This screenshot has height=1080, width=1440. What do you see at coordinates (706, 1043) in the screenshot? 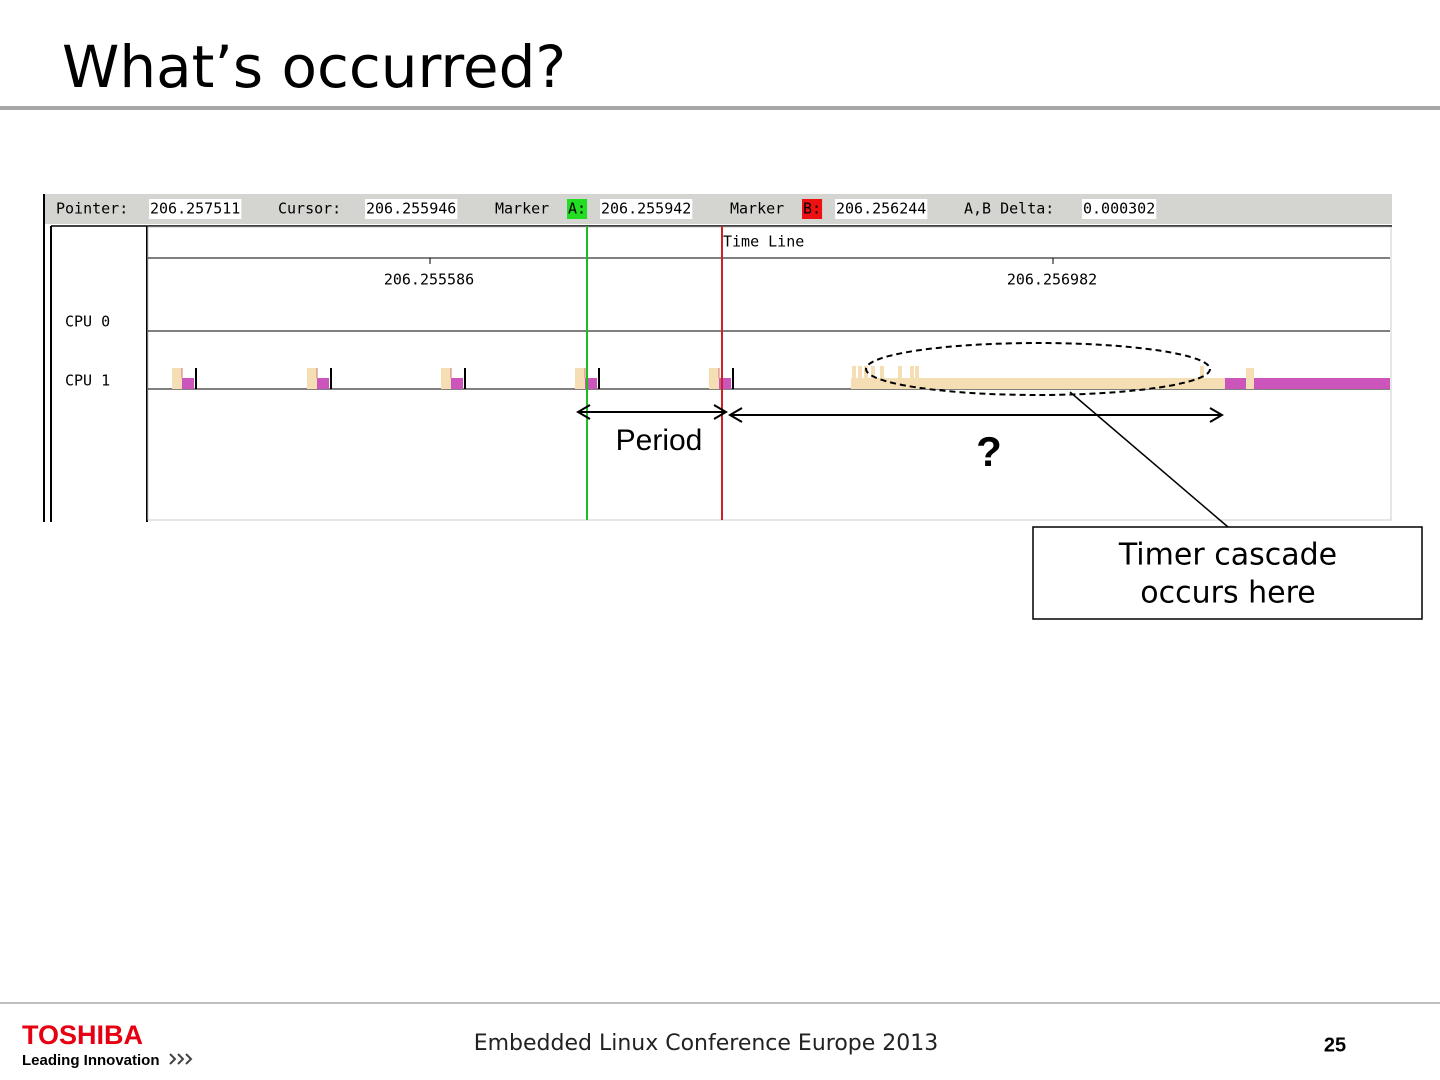
I see `event-name: Embedded Linux Conference Europe 2013` at bounding box center [706, 1043].